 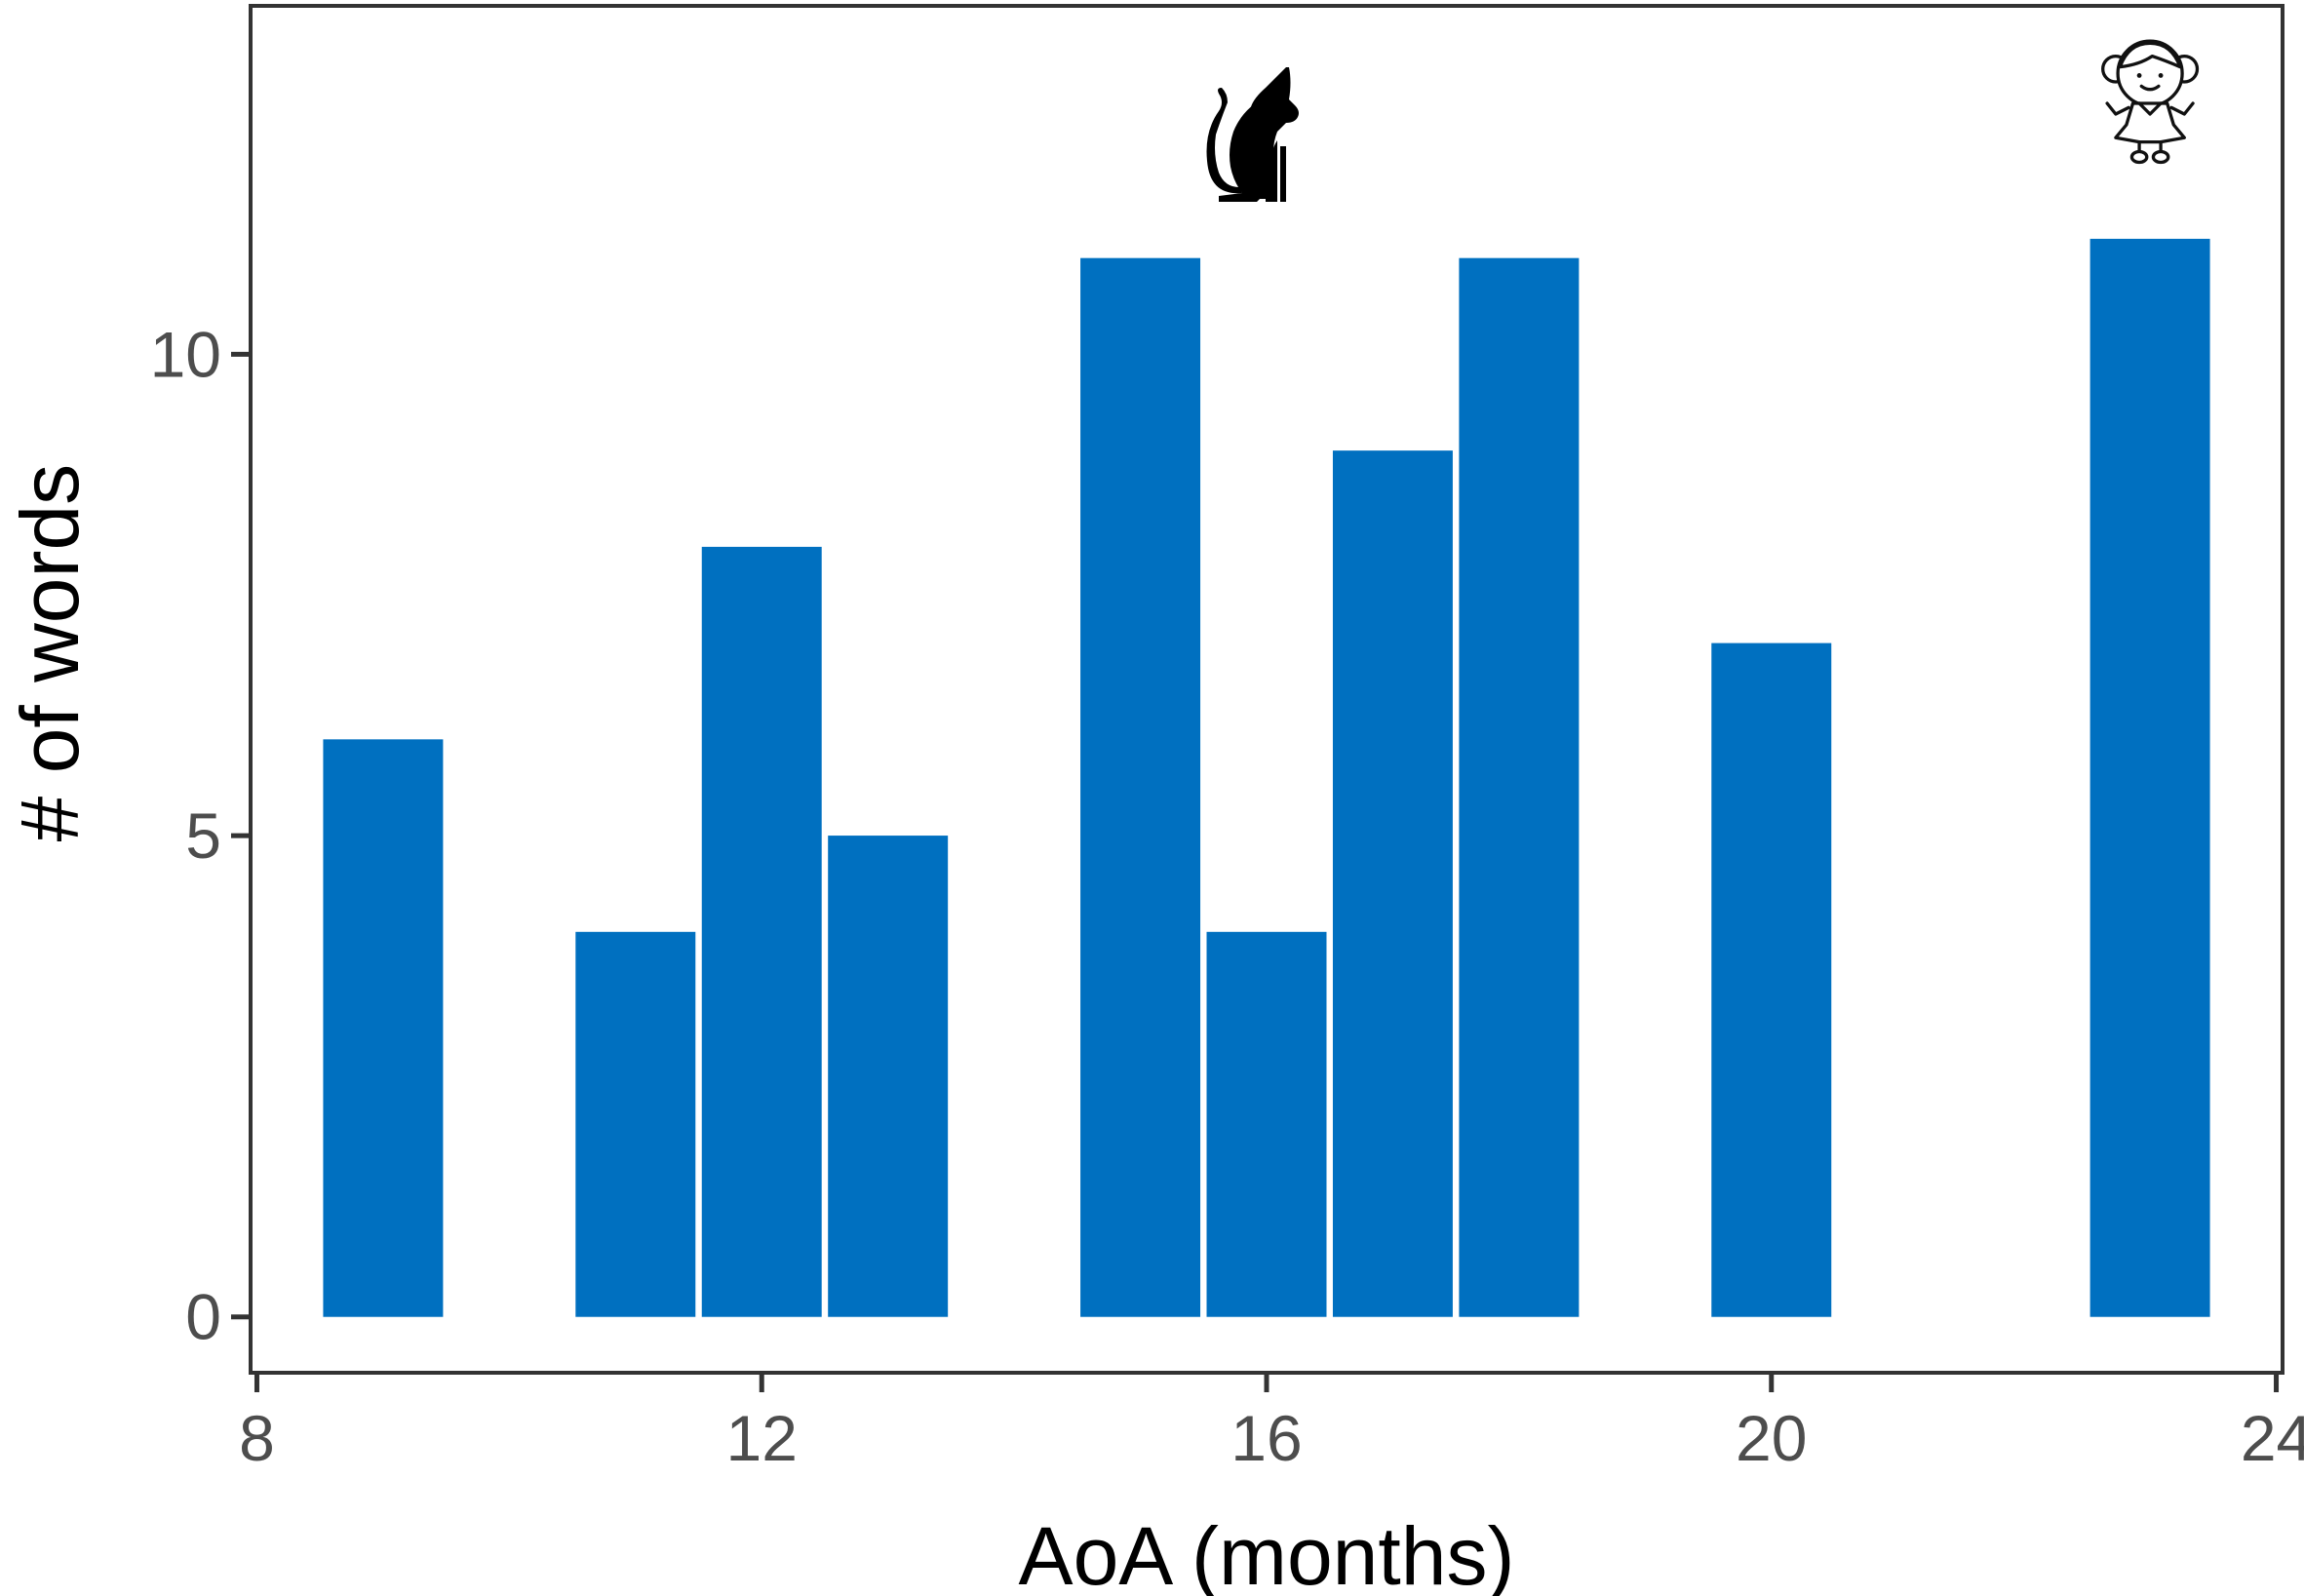 I want to click on x-tick-label: 12, so click(x=762, y=1438).